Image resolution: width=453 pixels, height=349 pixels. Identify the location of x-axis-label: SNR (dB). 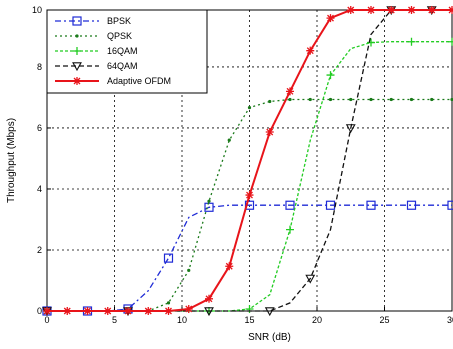
(269, 337).